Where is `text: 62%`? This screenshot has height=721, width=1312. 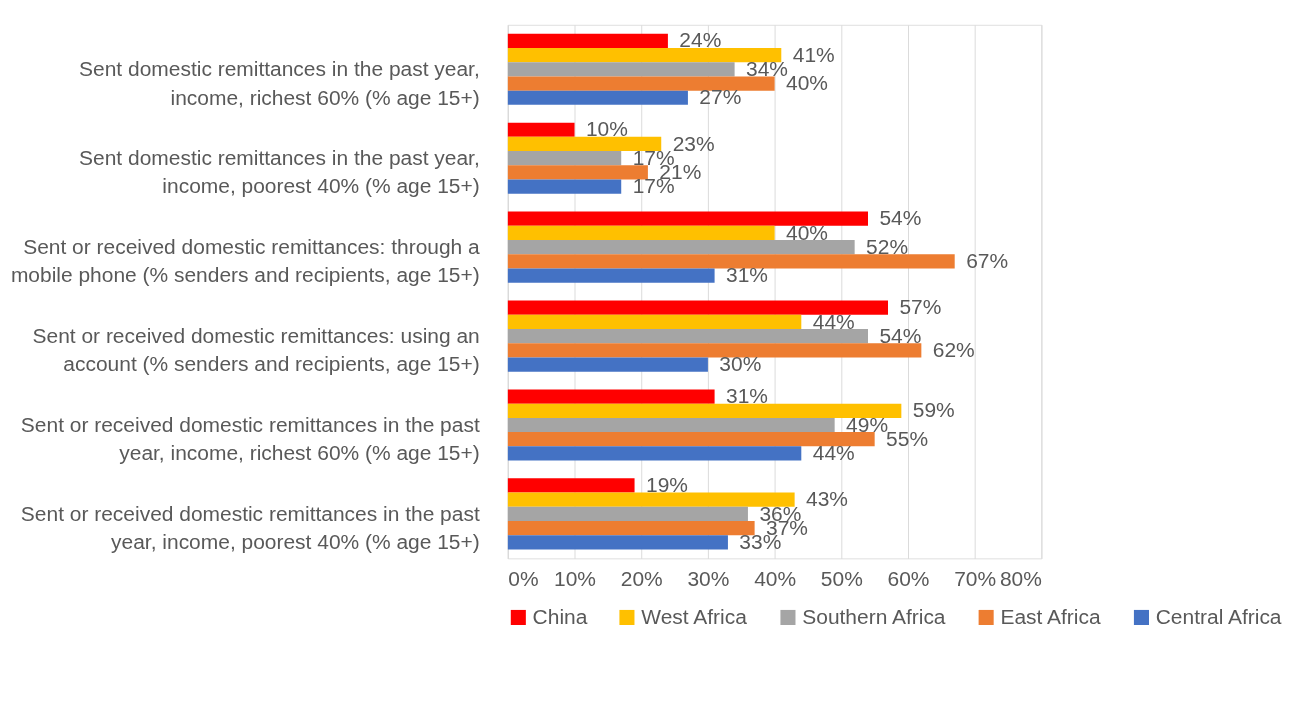 text: 62% is located at coordinates (953, 349).